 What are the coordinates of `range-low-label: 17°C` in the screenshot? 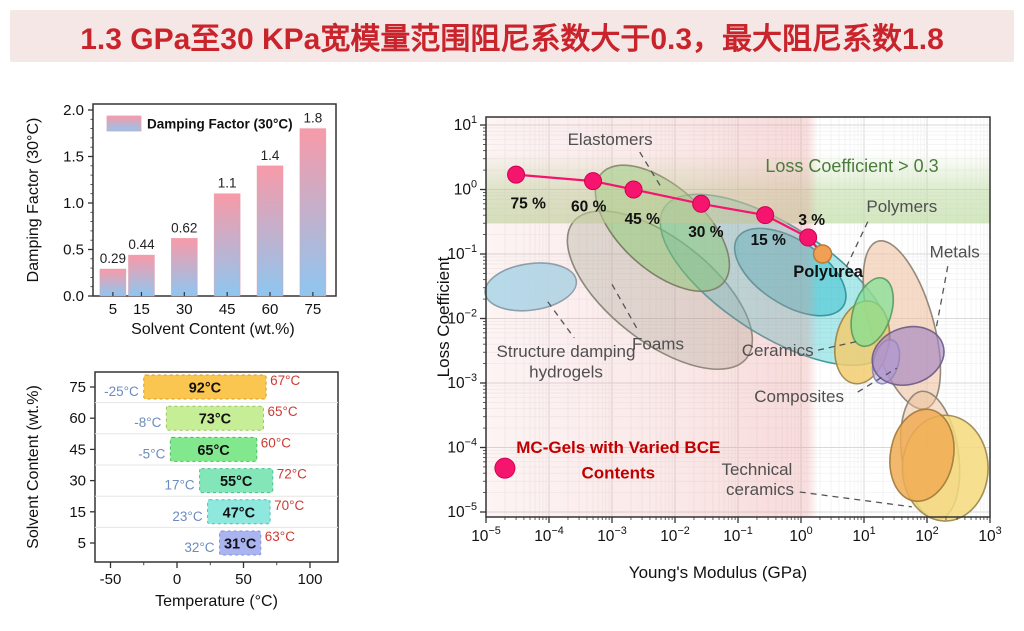 It's located at (179, 485).